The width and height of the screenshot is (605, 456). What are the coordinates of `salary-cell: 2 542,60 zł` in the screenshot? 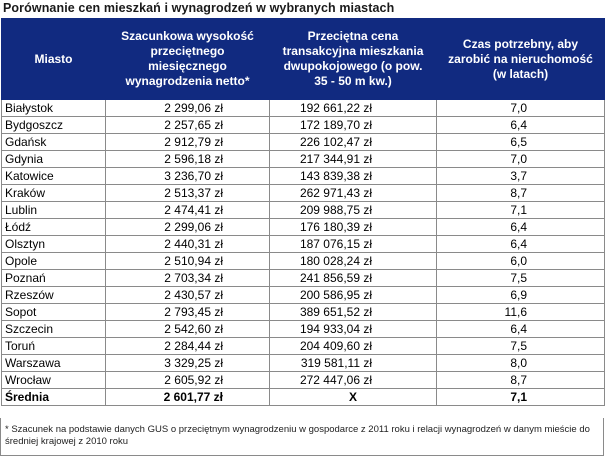 It's located at (187, 329).